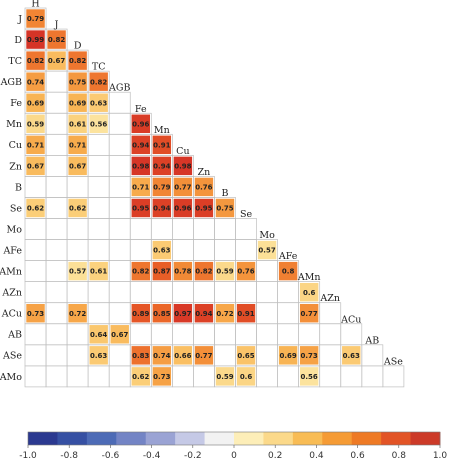 The height and width of the screenshot is (465, 450). What do you see at coordinates (18, 40) in the screenshot?
I see `row-label-D: D` at bounding box center [18, 40].